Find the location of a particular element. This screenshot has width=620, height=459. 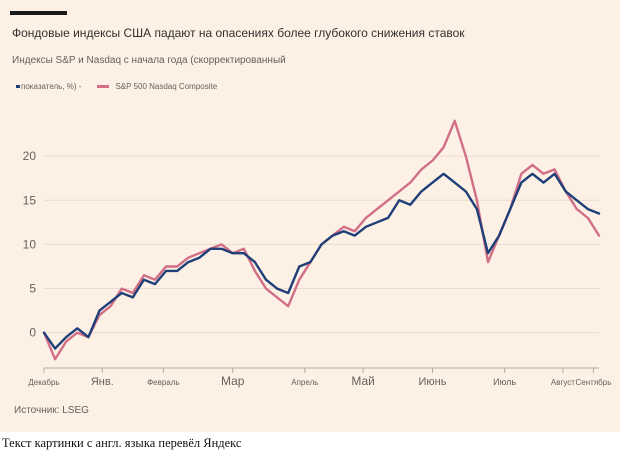

x-tick-label: Февраль is located at coordinates (163, 382).